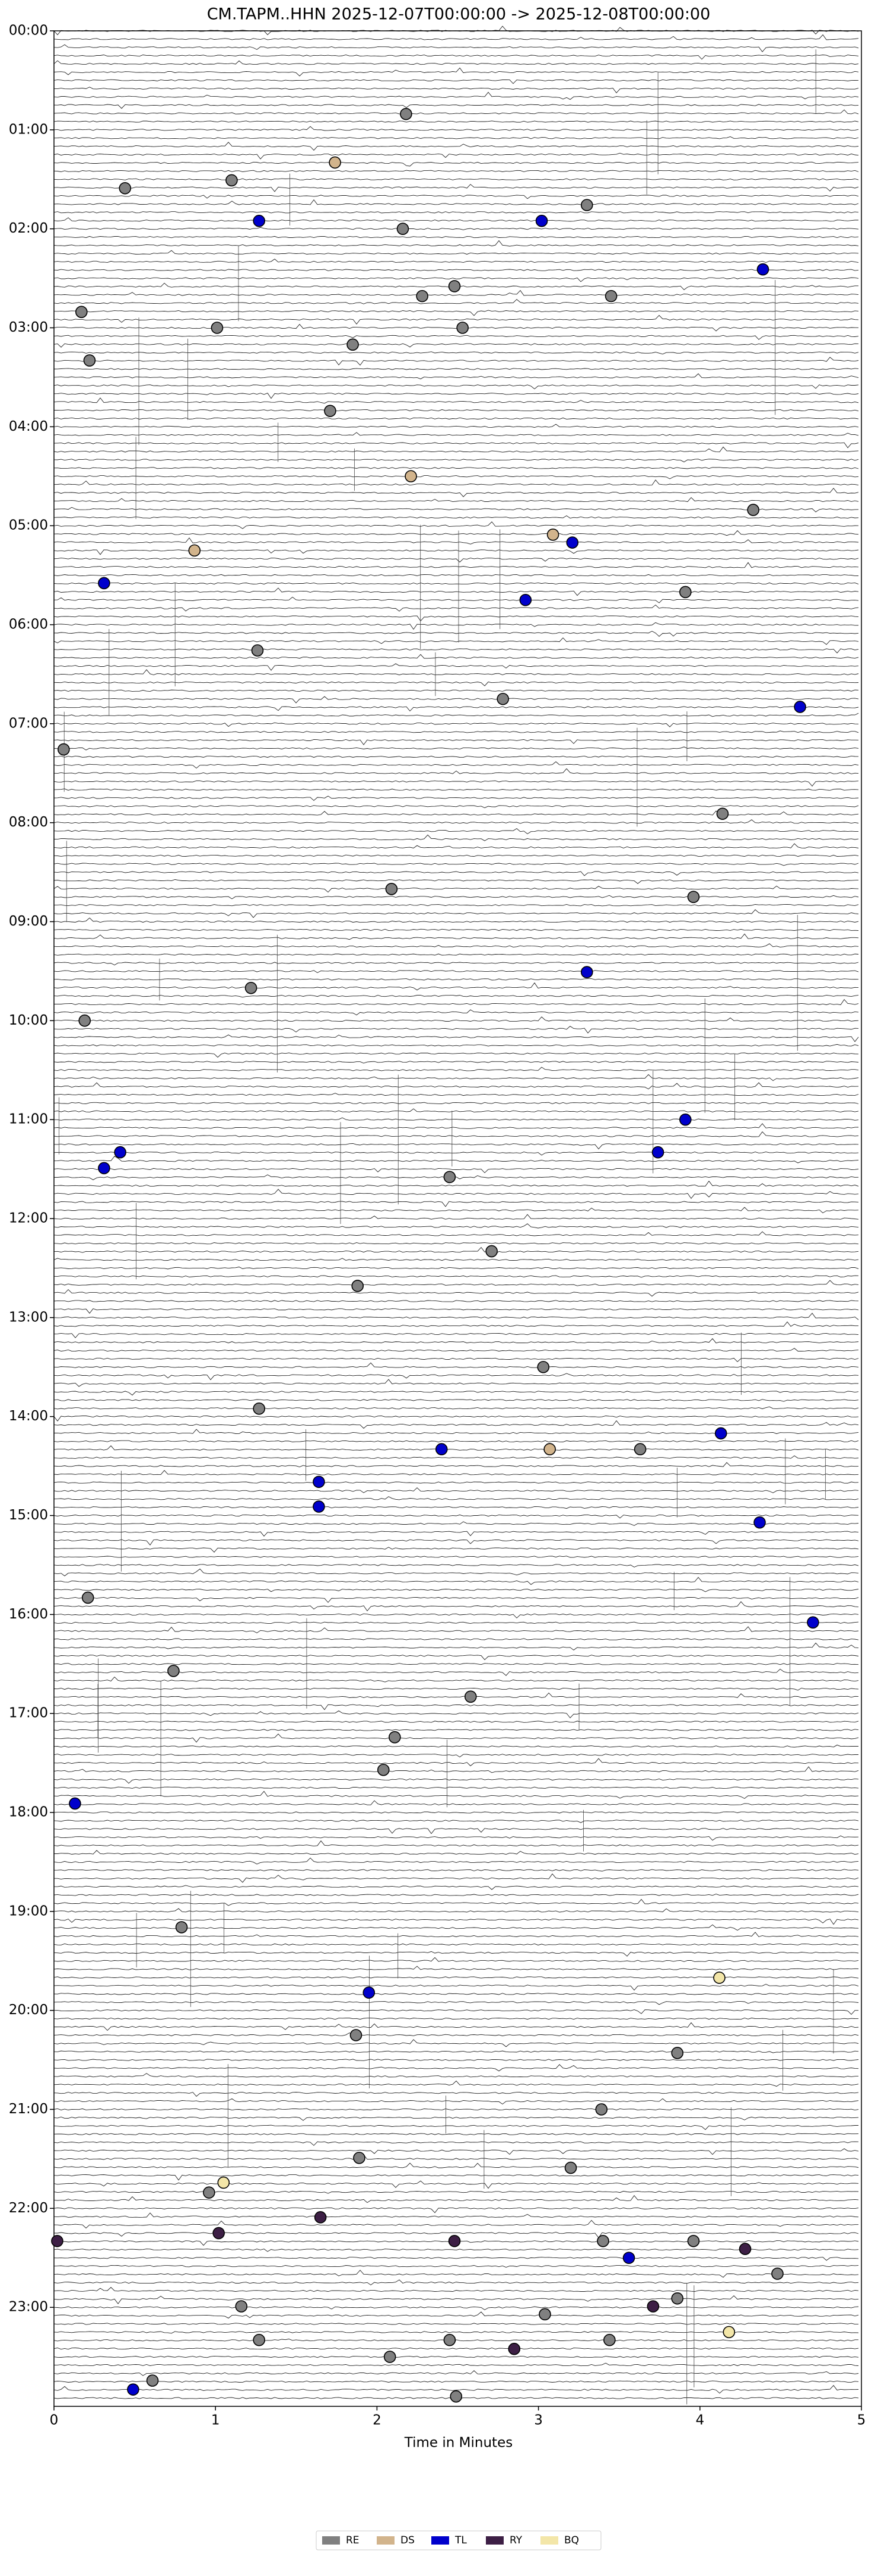  Describe the element at coordinates (28, 31) in the screenshot. I see `y-tick-label: 00:00` at that location.